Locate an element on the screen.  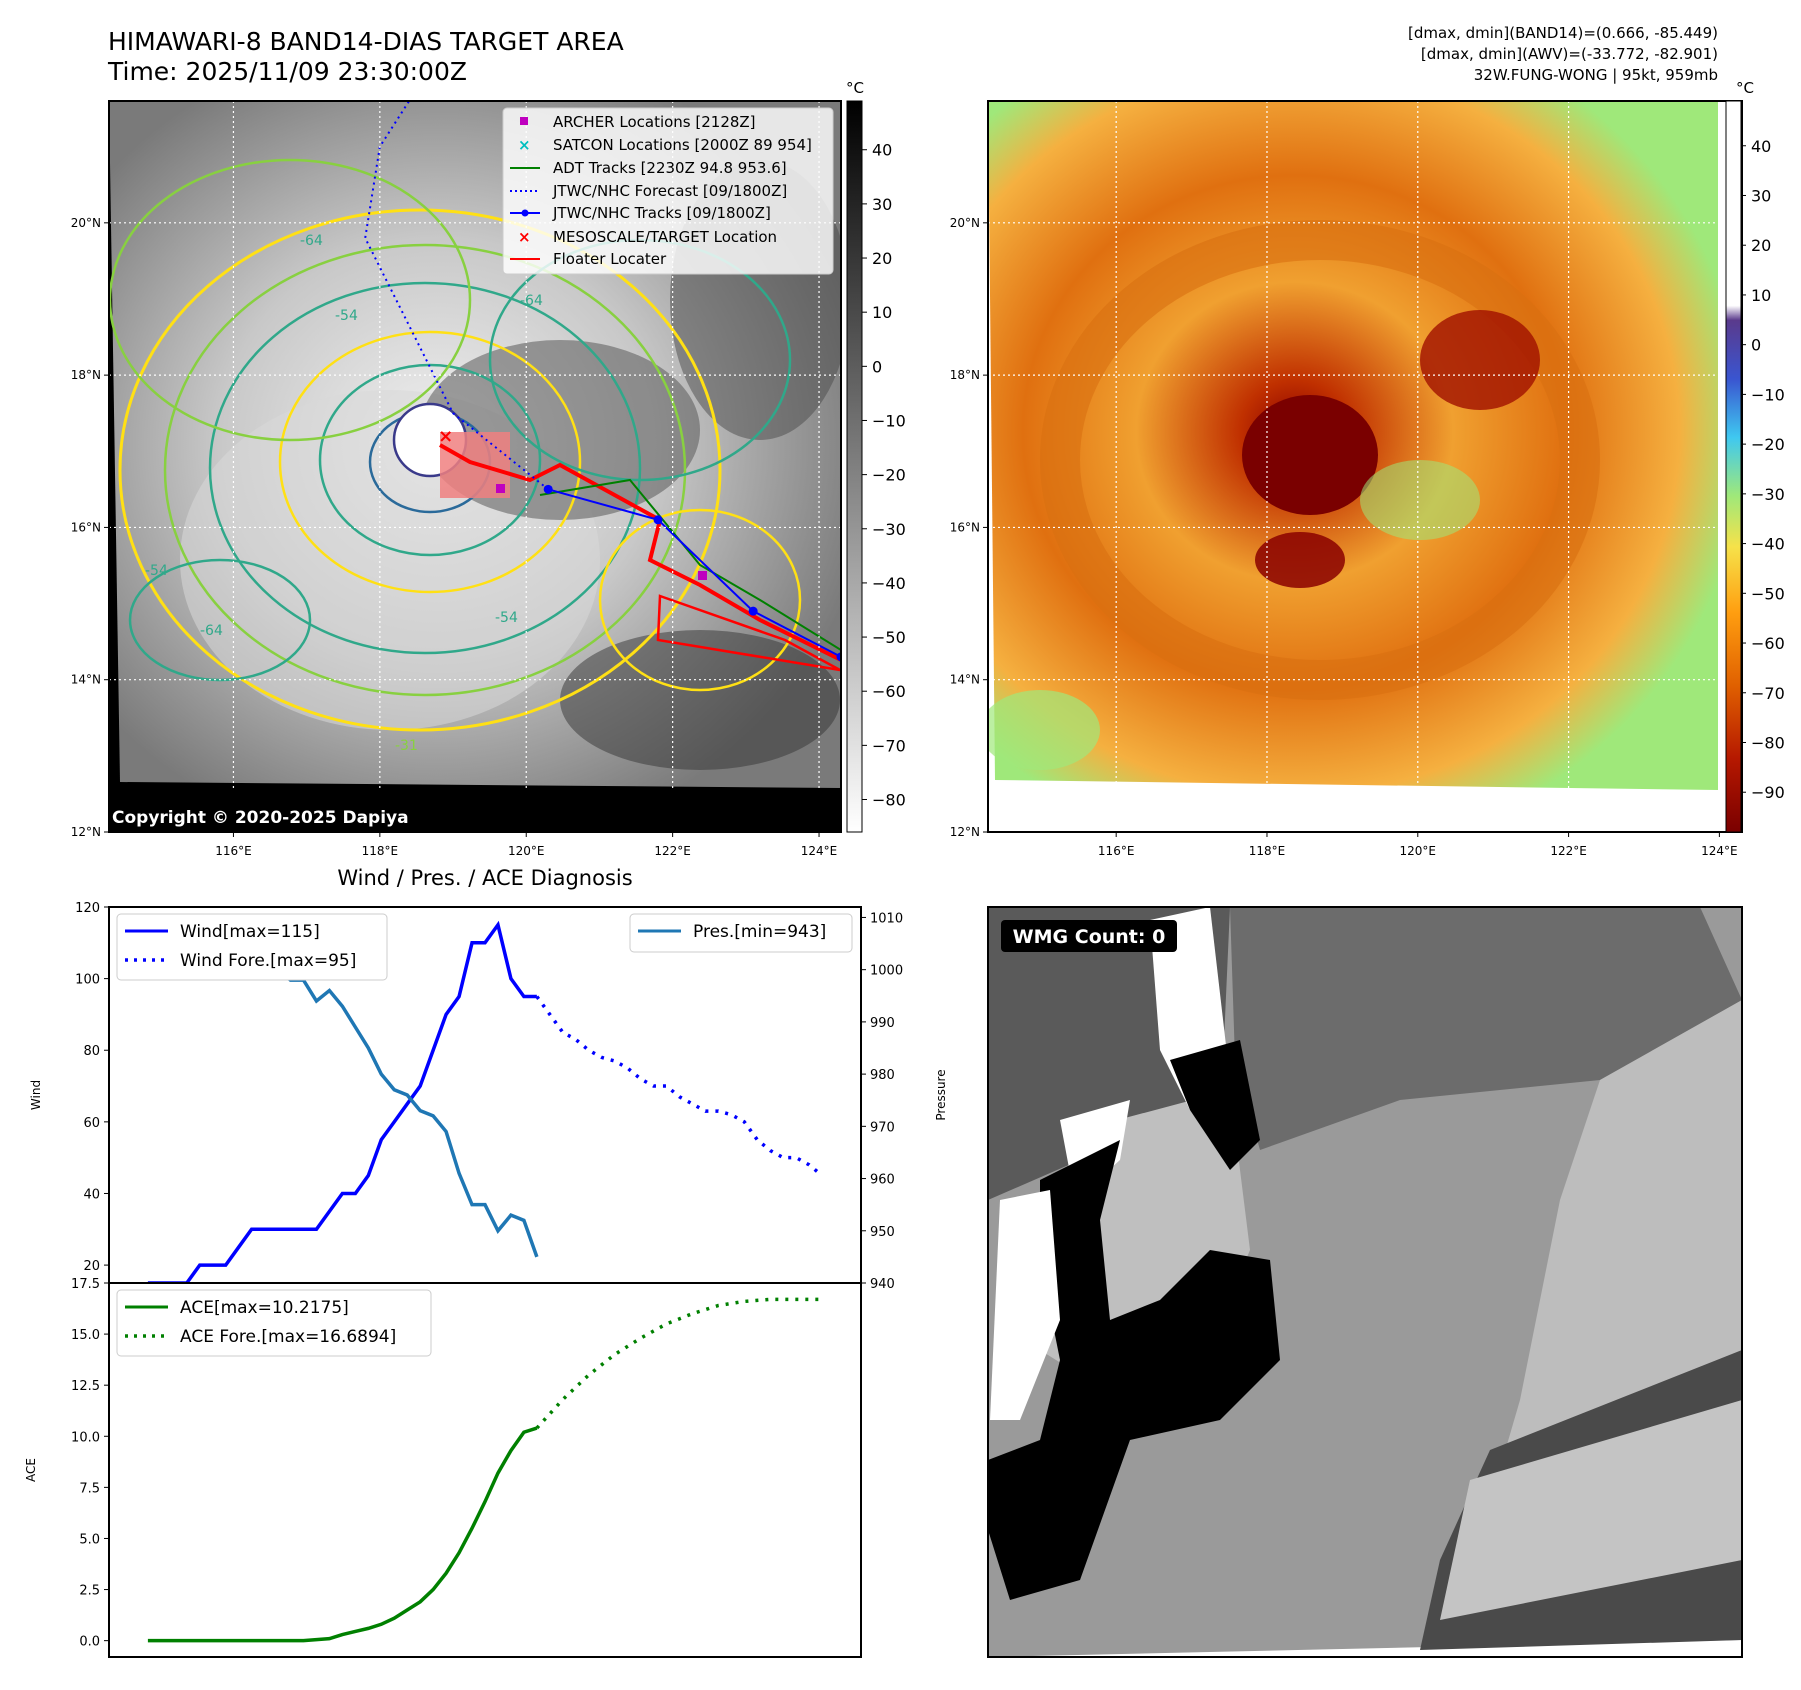
ace-axes: 17.5 15.0 12.5 10.0 7.5 5.0 2.5 0.0 is located at coordinates (90, 1463).